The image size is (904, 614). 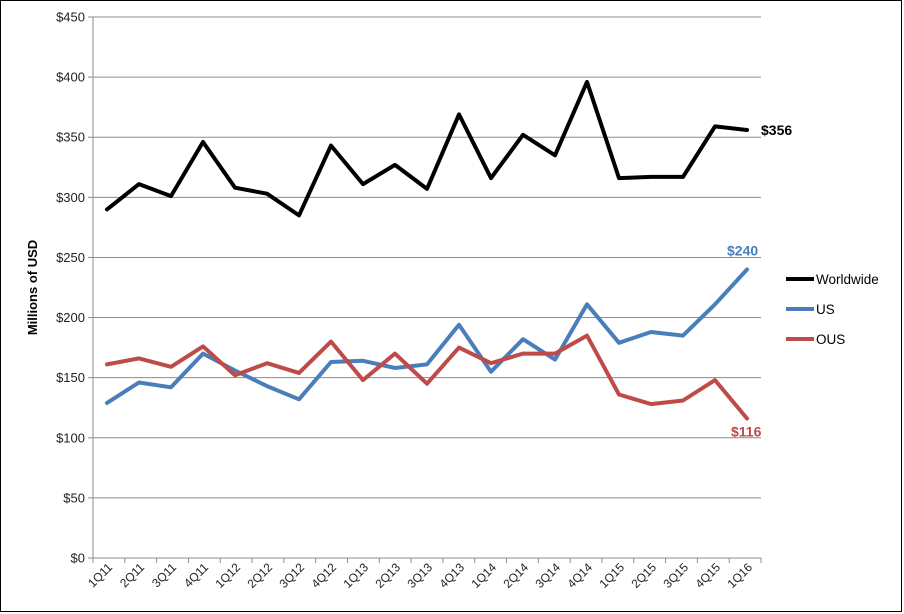 What do you see at coordinates (78, 558) in the screenshot?
I see `y-tick-label: $0` at bounding box center [78, 558].